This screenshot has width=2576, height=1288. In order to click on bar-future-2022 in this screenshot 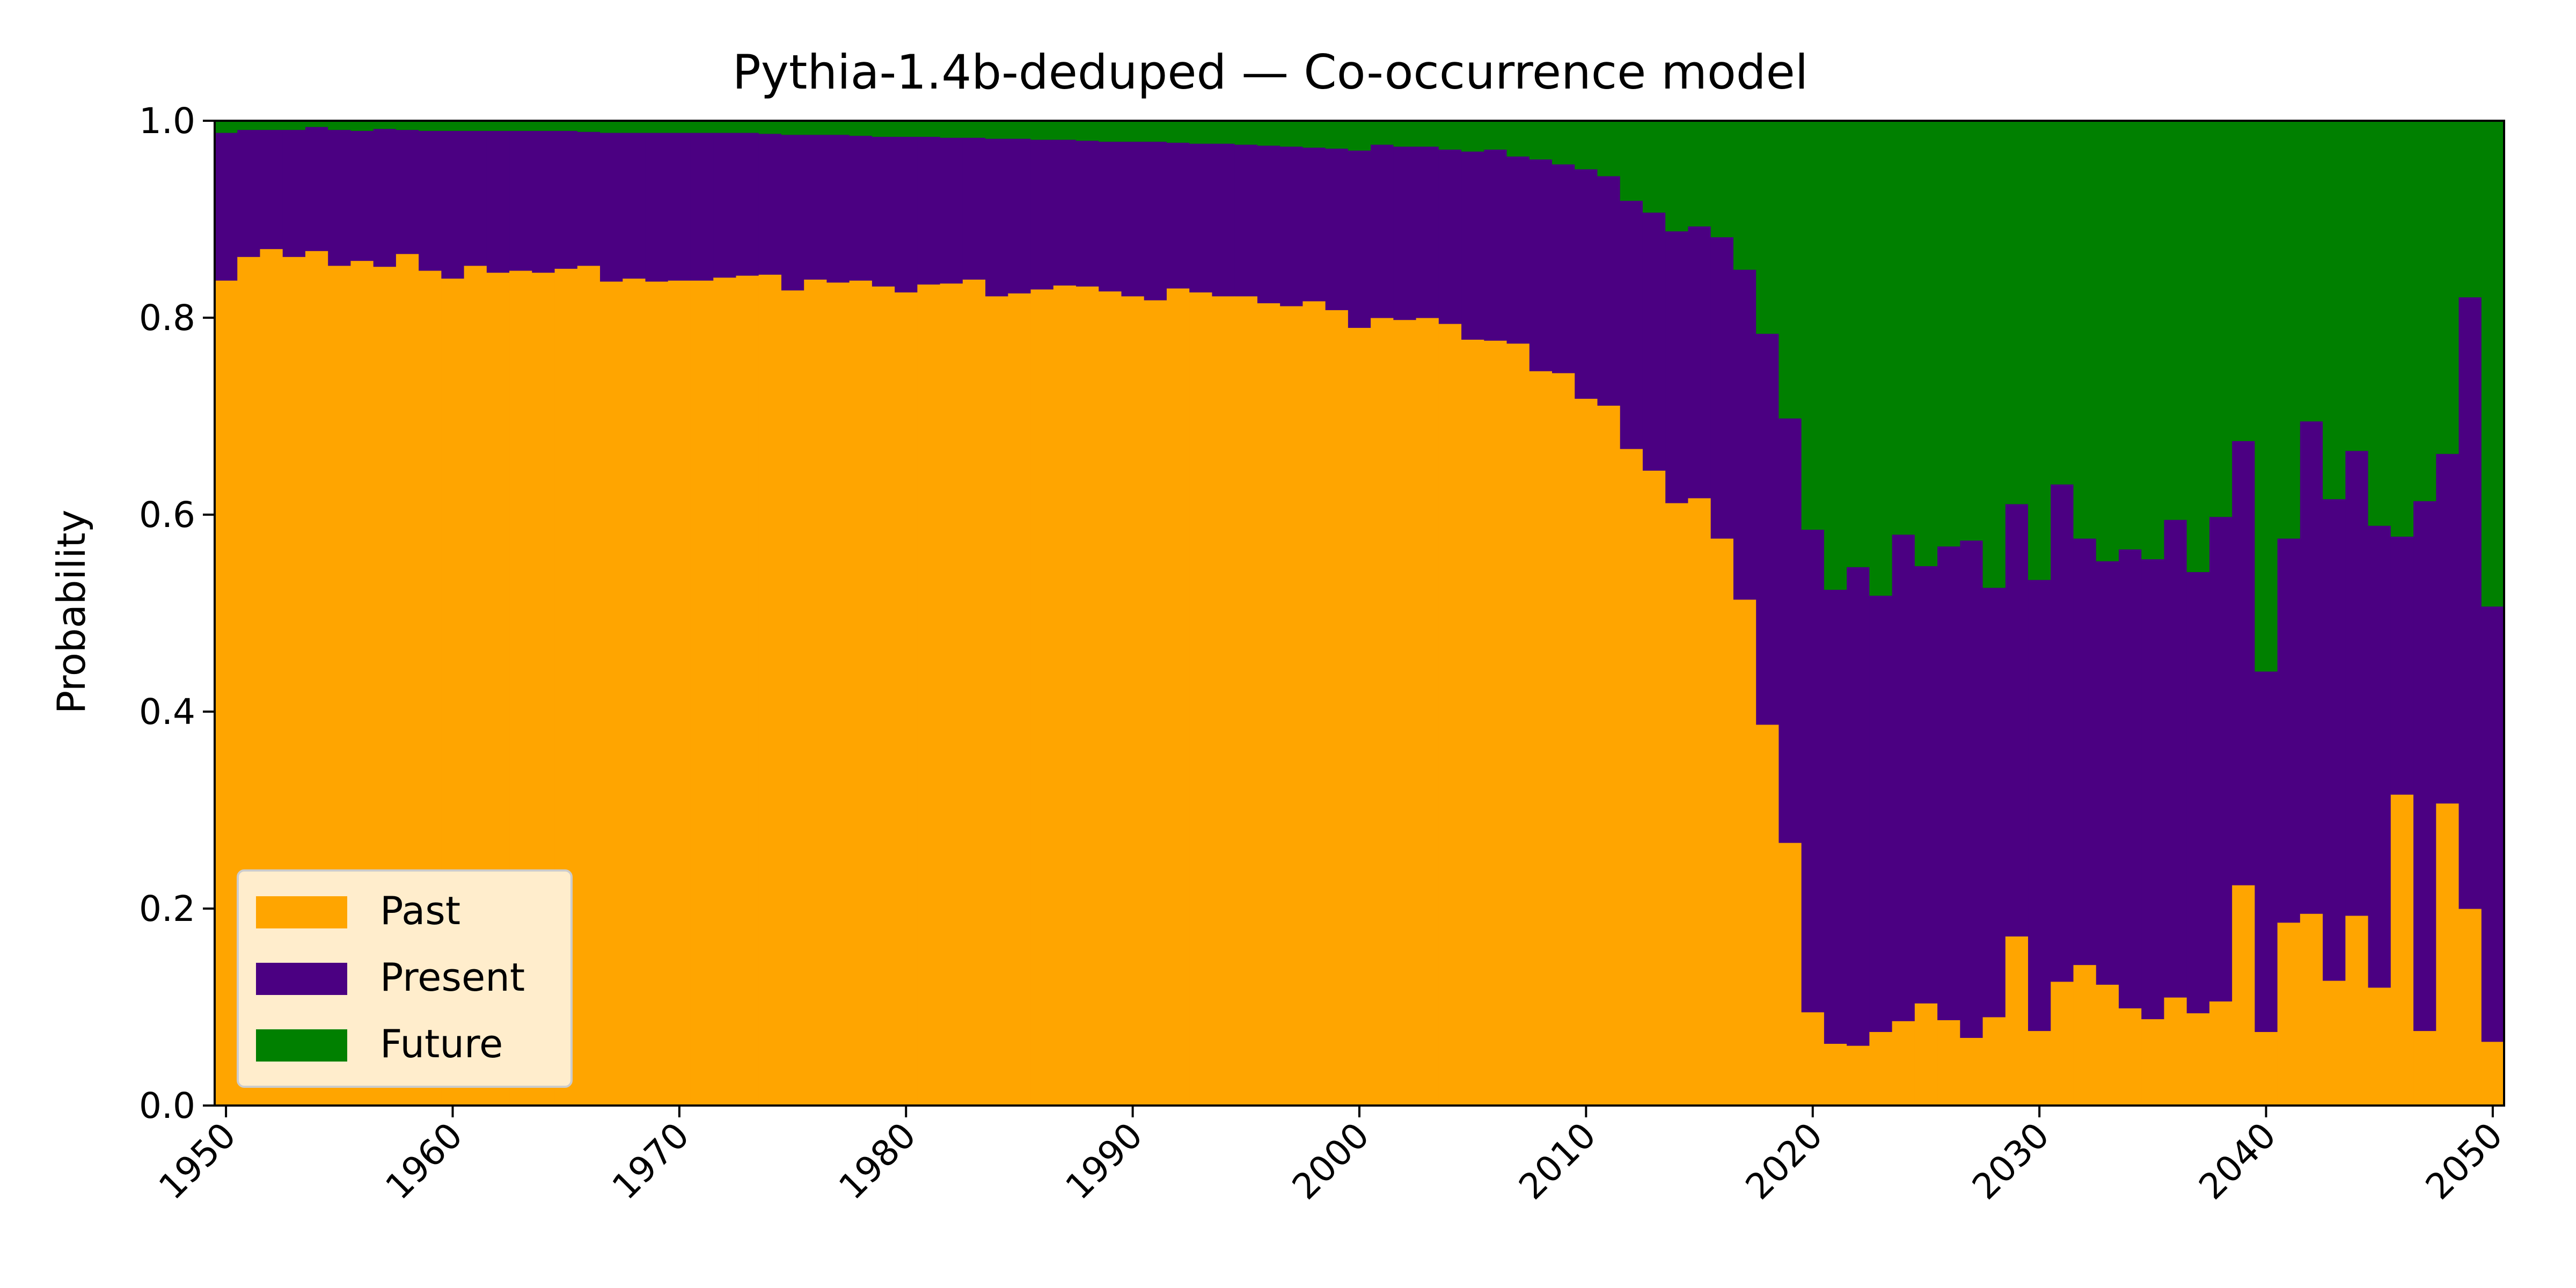, I will do `click(1858, 344)`.